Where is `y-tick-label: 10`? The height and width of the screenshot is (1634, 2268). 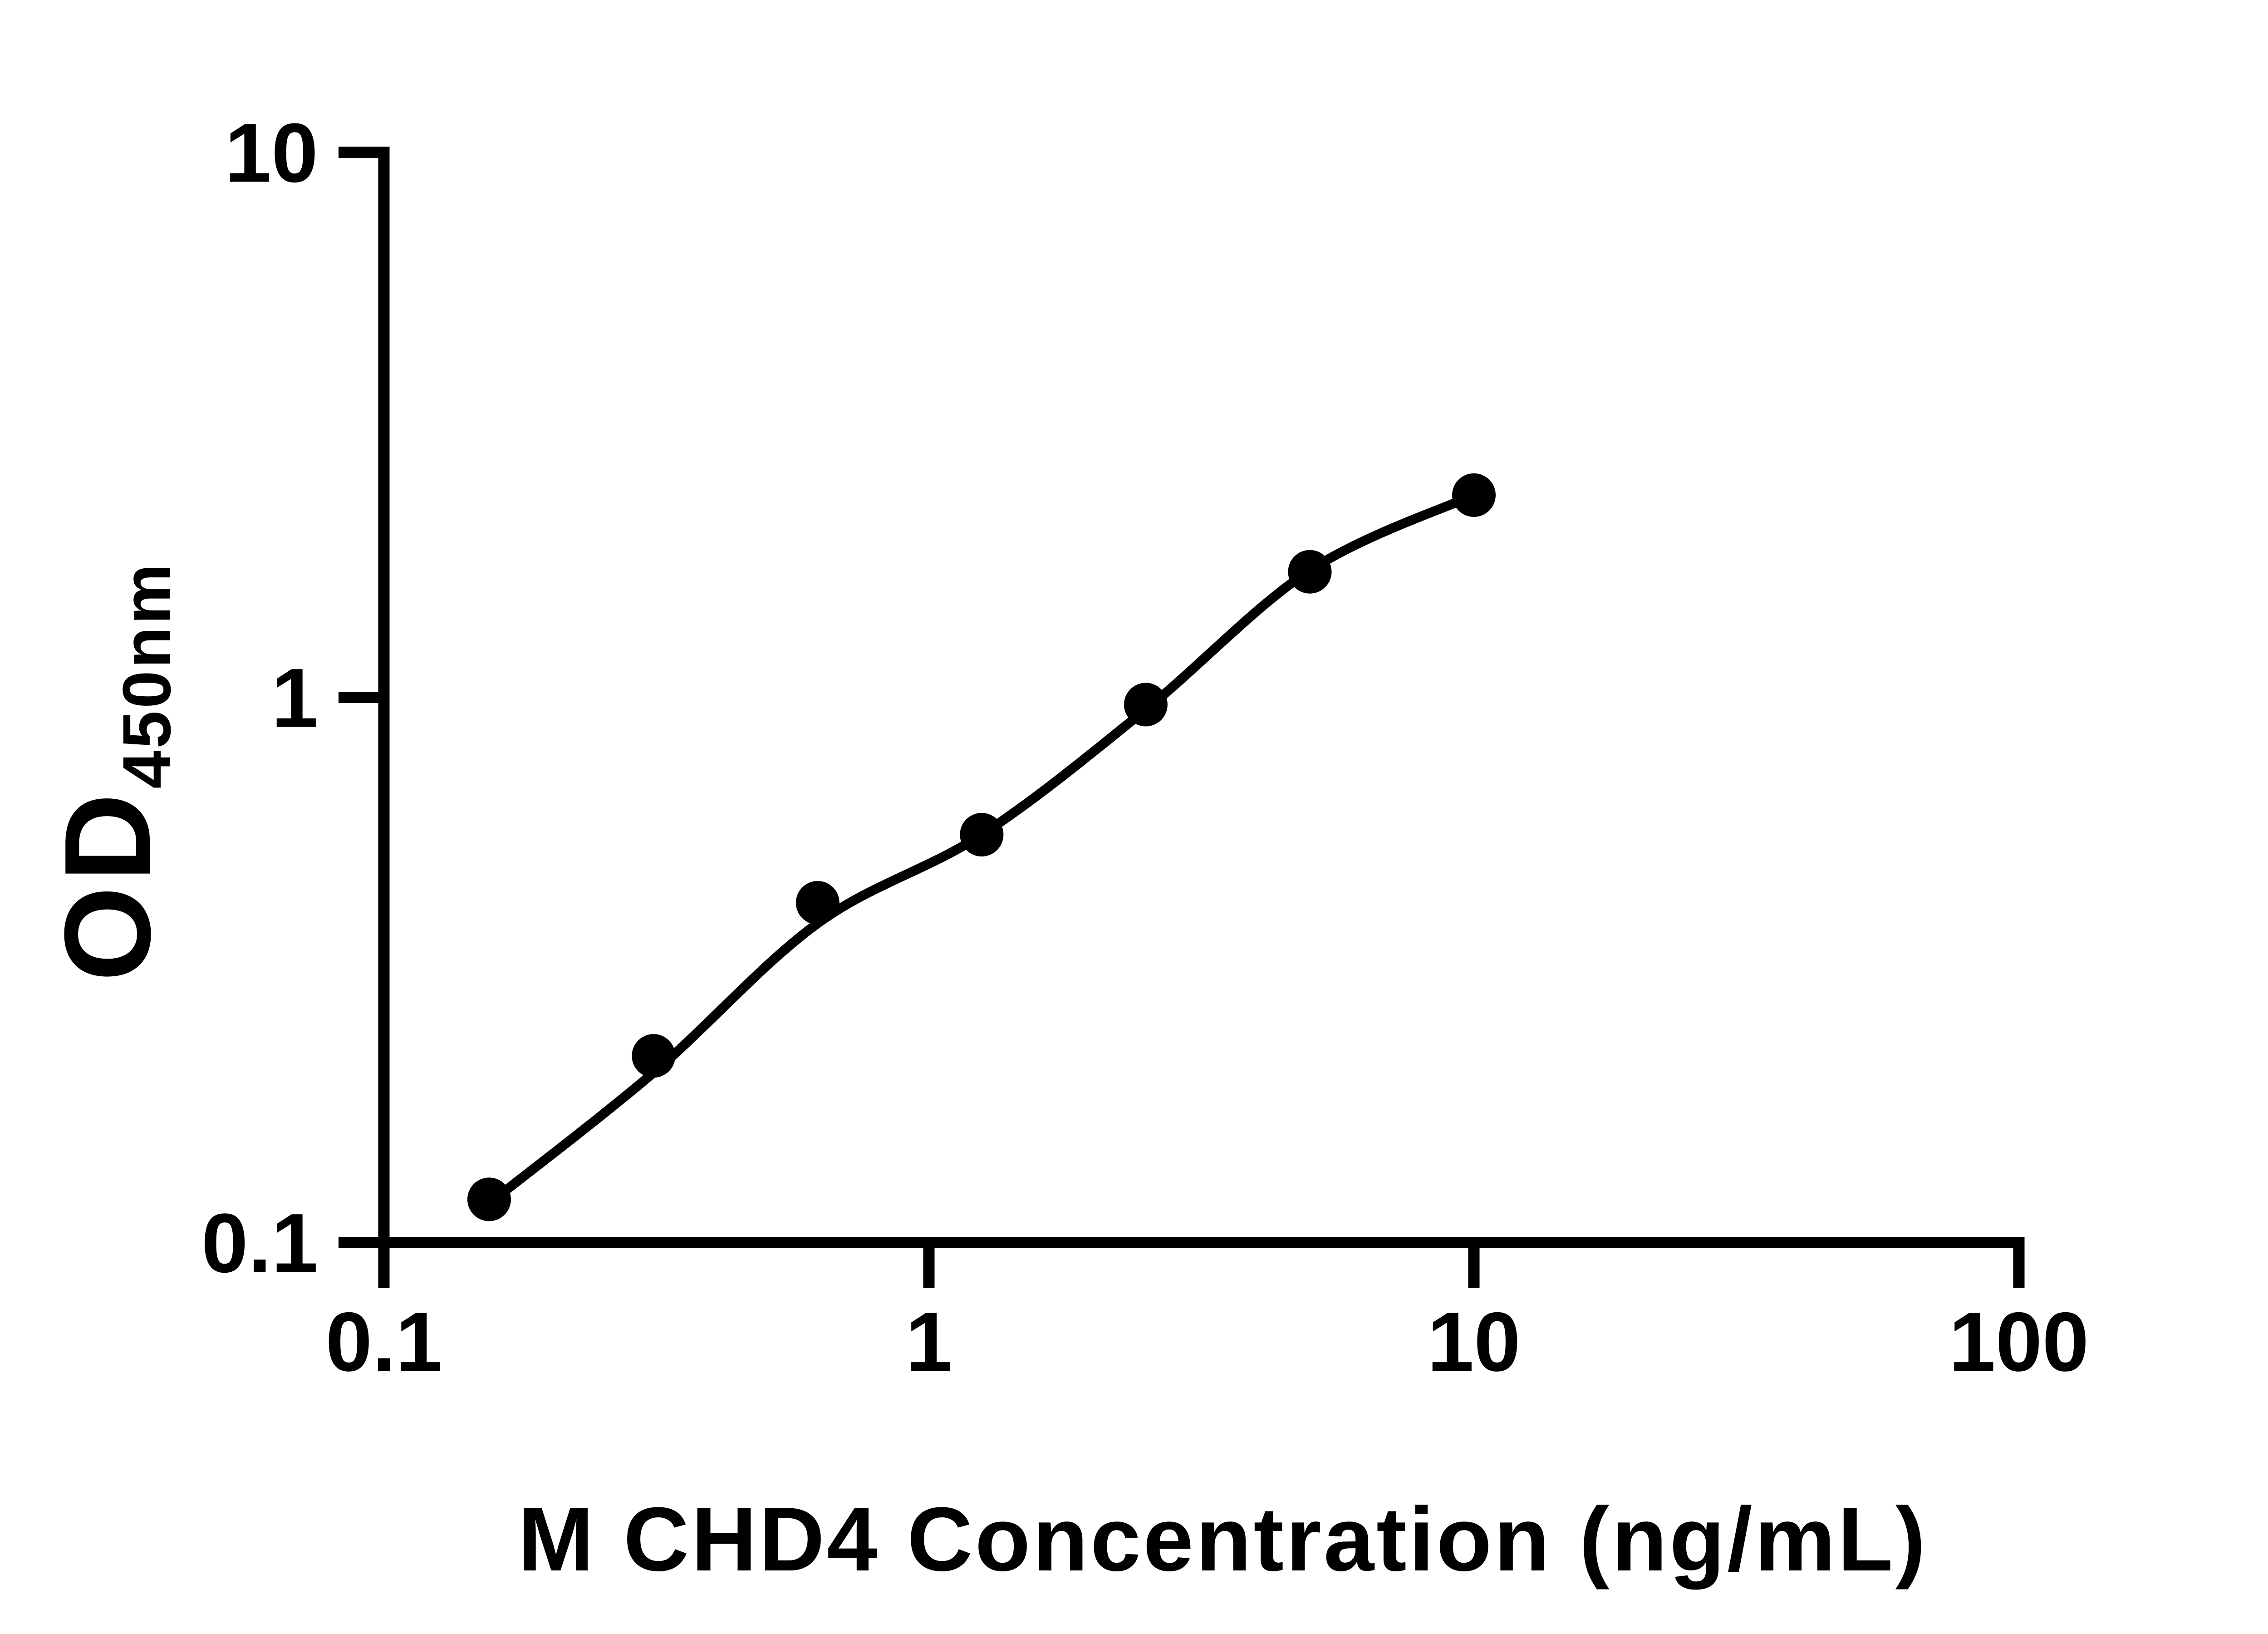 y-tick-label: 10 is located at coordinates (271, 153).